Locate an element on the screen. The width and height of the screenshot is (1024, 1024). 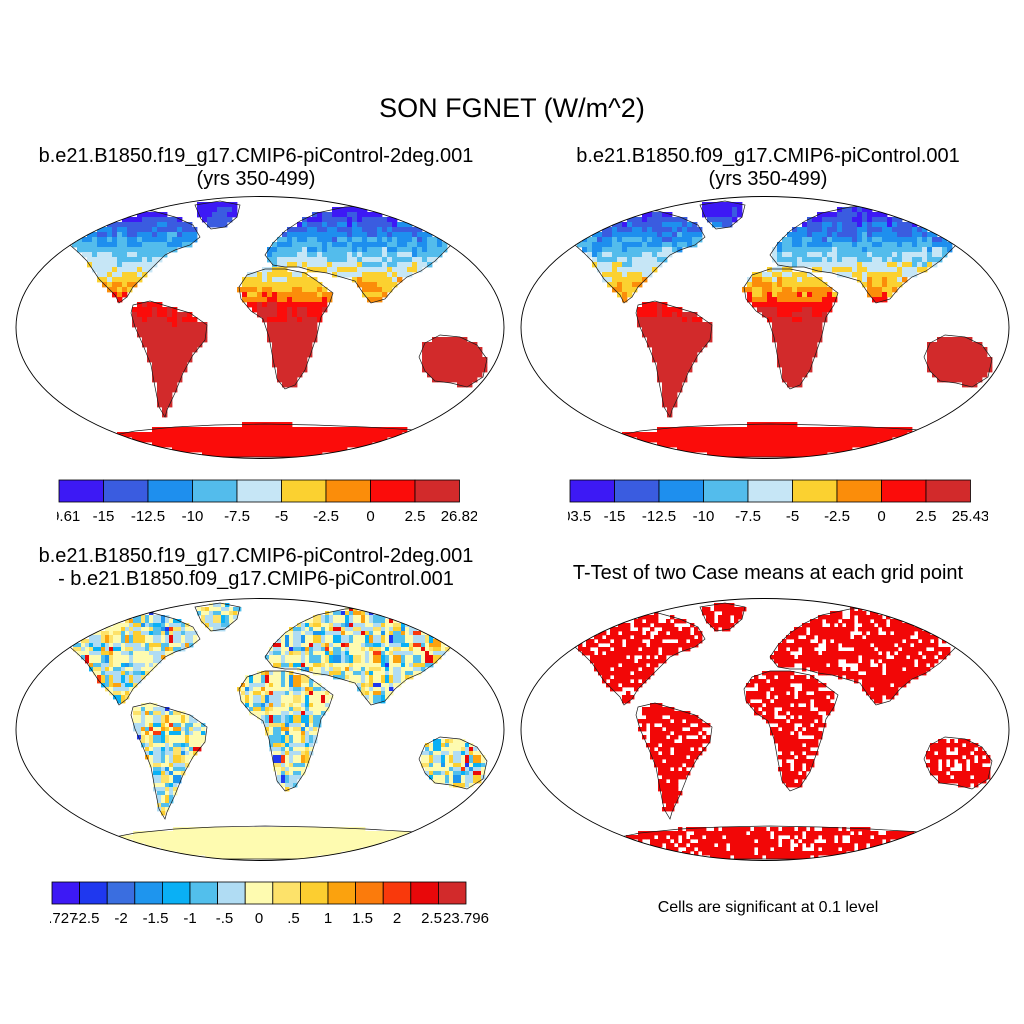
significance-note: Cells are significant at 0.1 level is located at coordinates (768, 907).